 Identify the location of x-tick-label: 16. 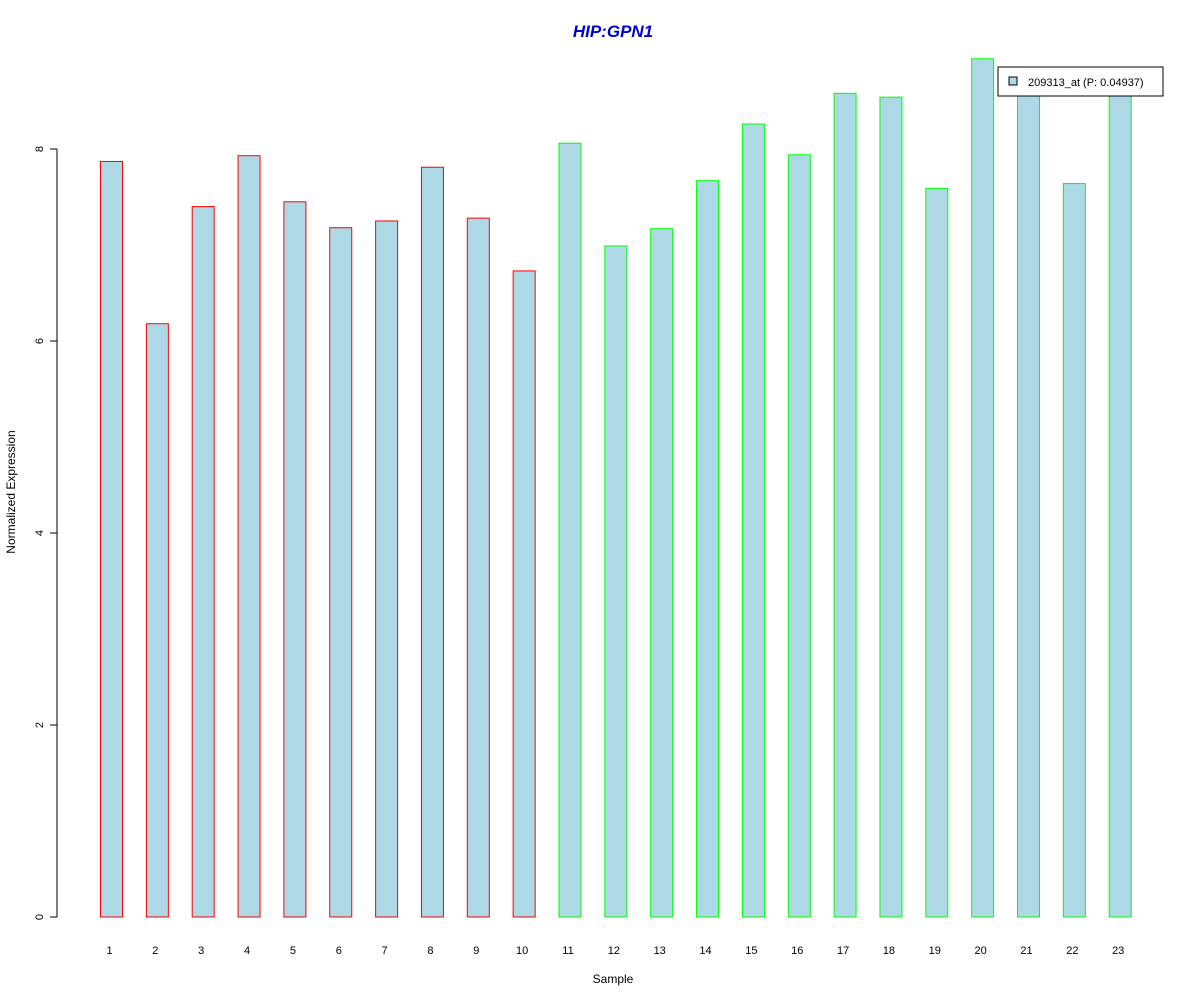
(797, 951).